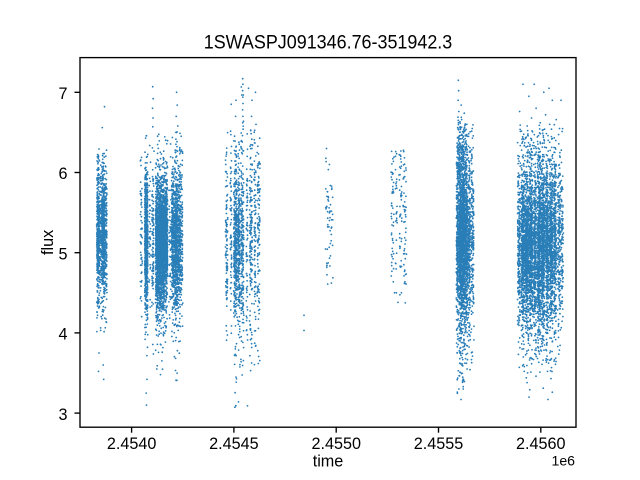 This screenshot has width=640, height=480. Describe the element at coordinates (62, 254) in the screenshot. I see `svg-text: 5` at that location.